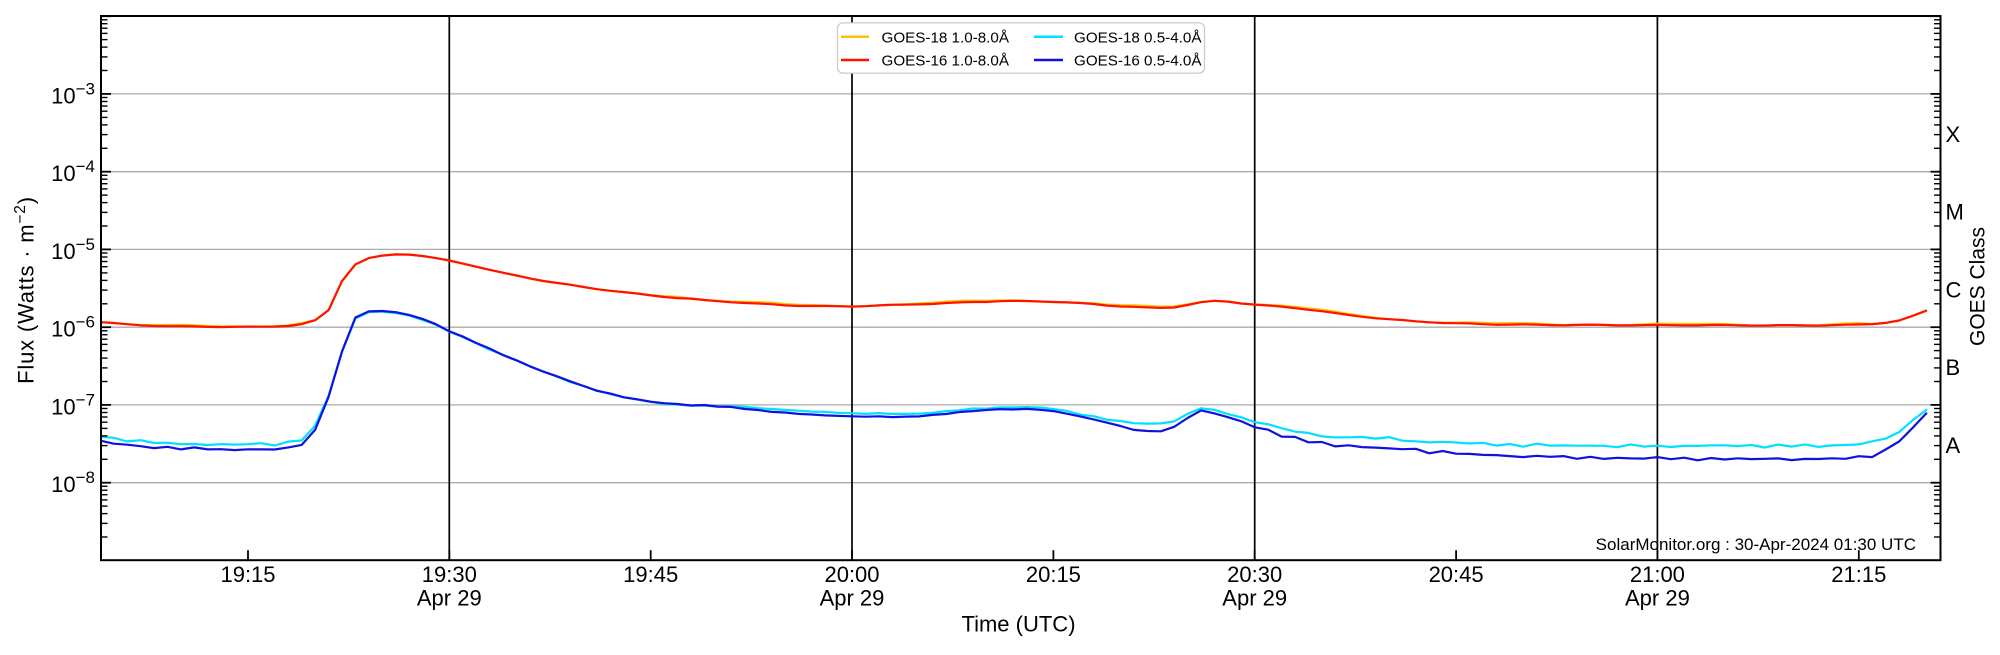 This screenshot has width=2000, height=655. I want to click on svg-text: X, so click(1953, 134).